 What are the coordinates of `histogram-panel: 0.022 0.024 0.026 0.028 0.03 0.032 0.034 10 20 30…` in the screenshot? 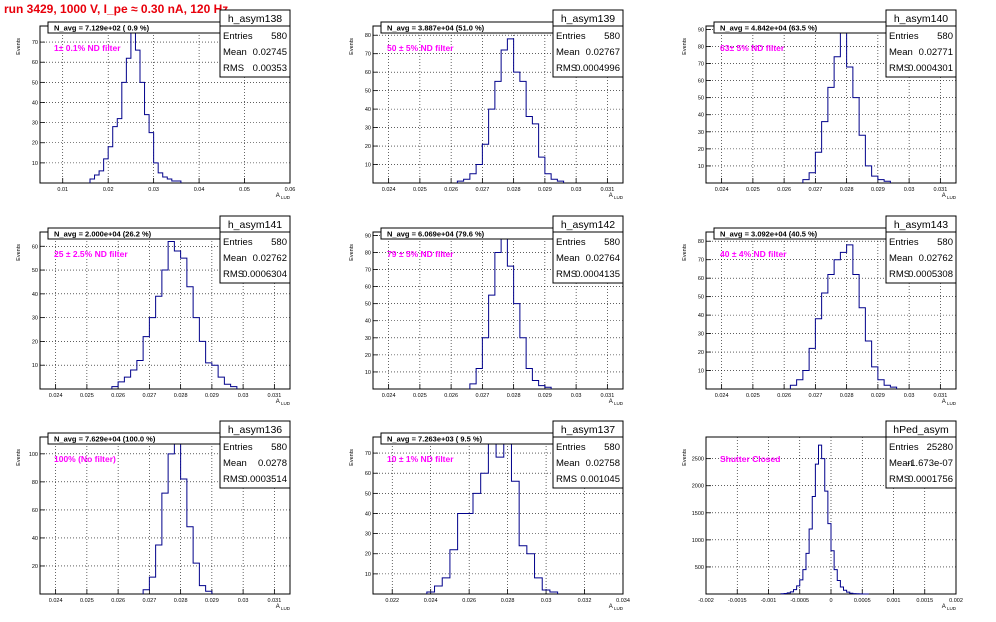 It's located at (489, 515).